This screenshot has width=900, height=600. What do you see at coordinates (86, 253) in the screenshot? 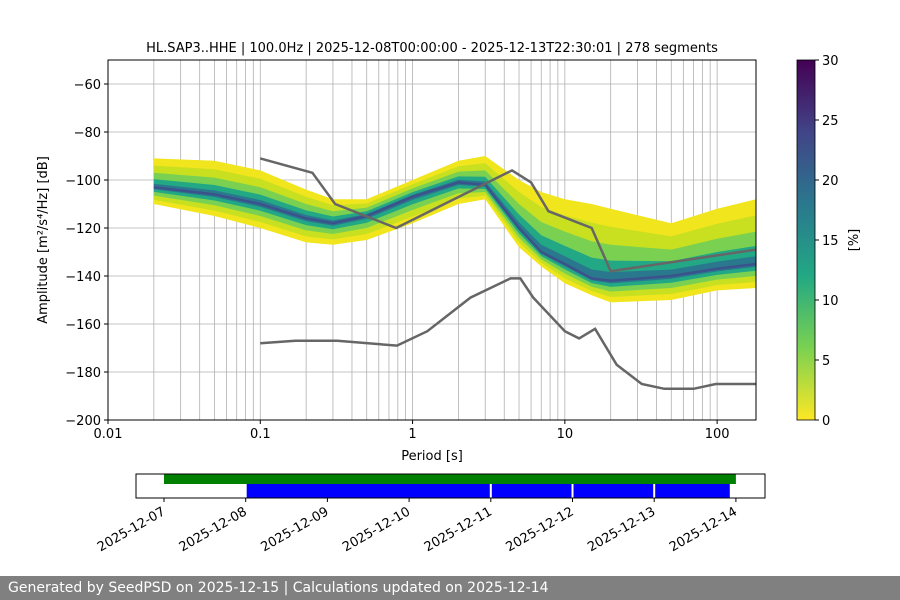
I see `y-ticks: −200 −180 −160 −140 −120 −100 −80 −60` at bounding box center [86, 253].